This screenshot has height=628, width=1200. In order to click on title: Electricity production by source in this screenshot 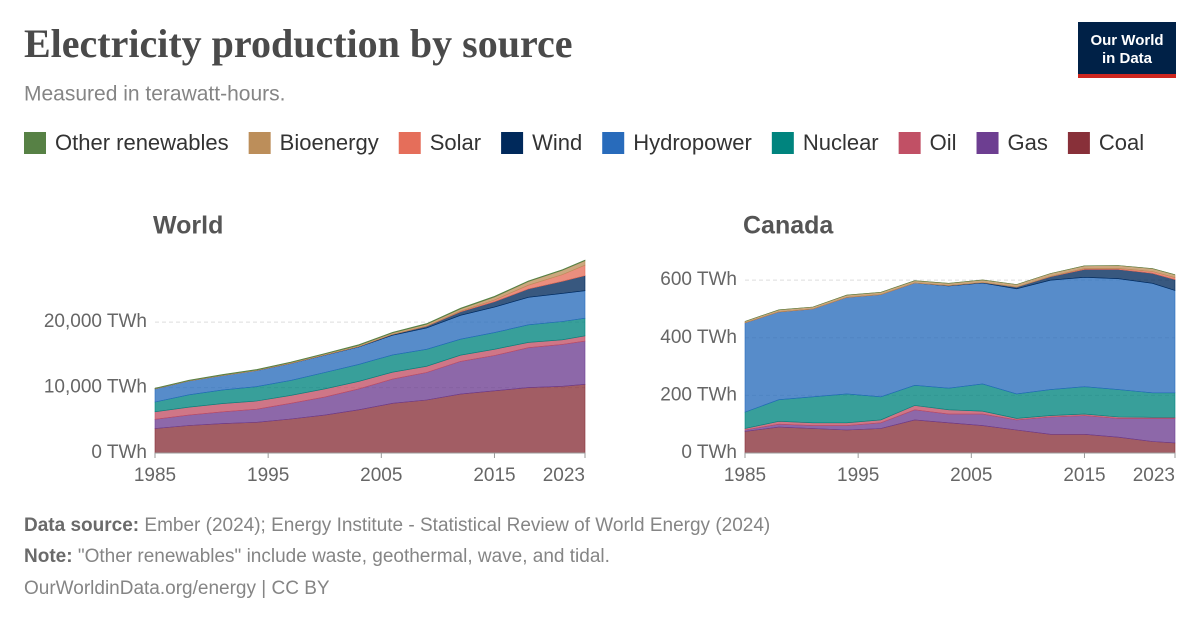, I will do `click(298, 43)`.